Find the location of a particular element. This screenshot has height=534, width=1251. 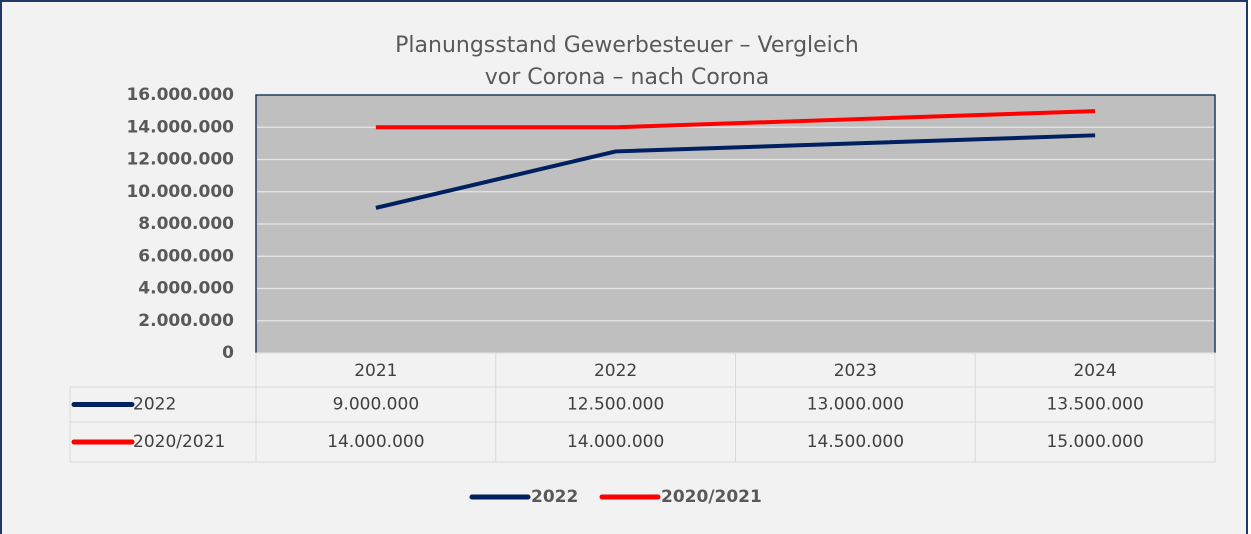

table-row-label: 2020/2021 is located at coordinates (179, 442).